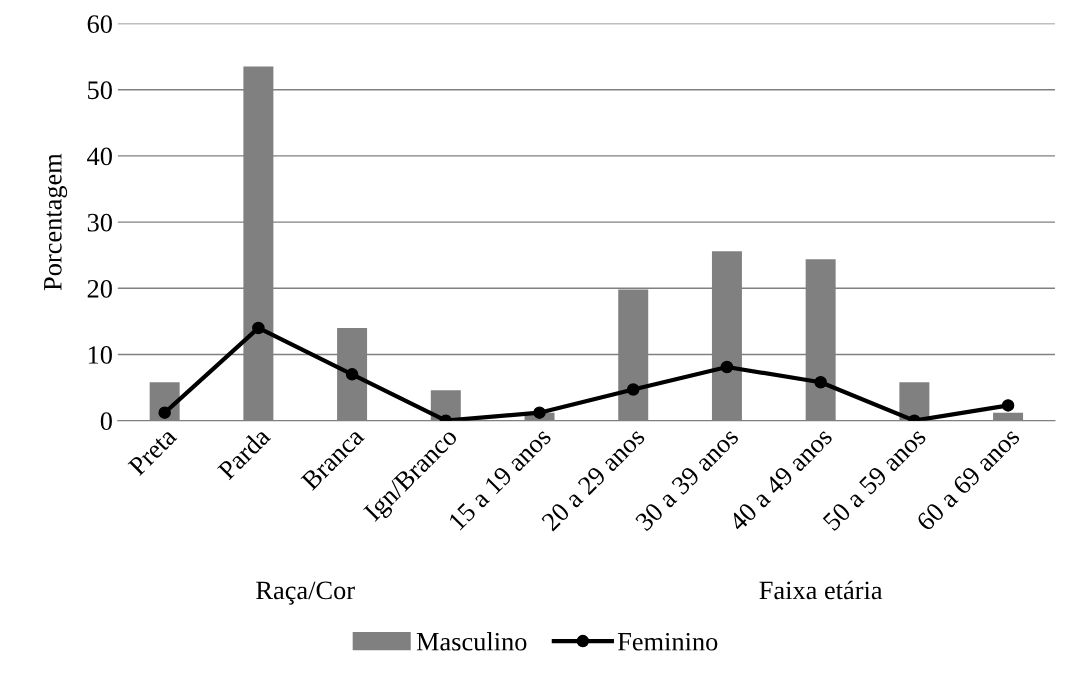 This screenshot has width=1071, height=673. What do you see at coordinates (821, 590) in the screenshot?
I see `text: Faixa etária` at bounding box center [821, 590].